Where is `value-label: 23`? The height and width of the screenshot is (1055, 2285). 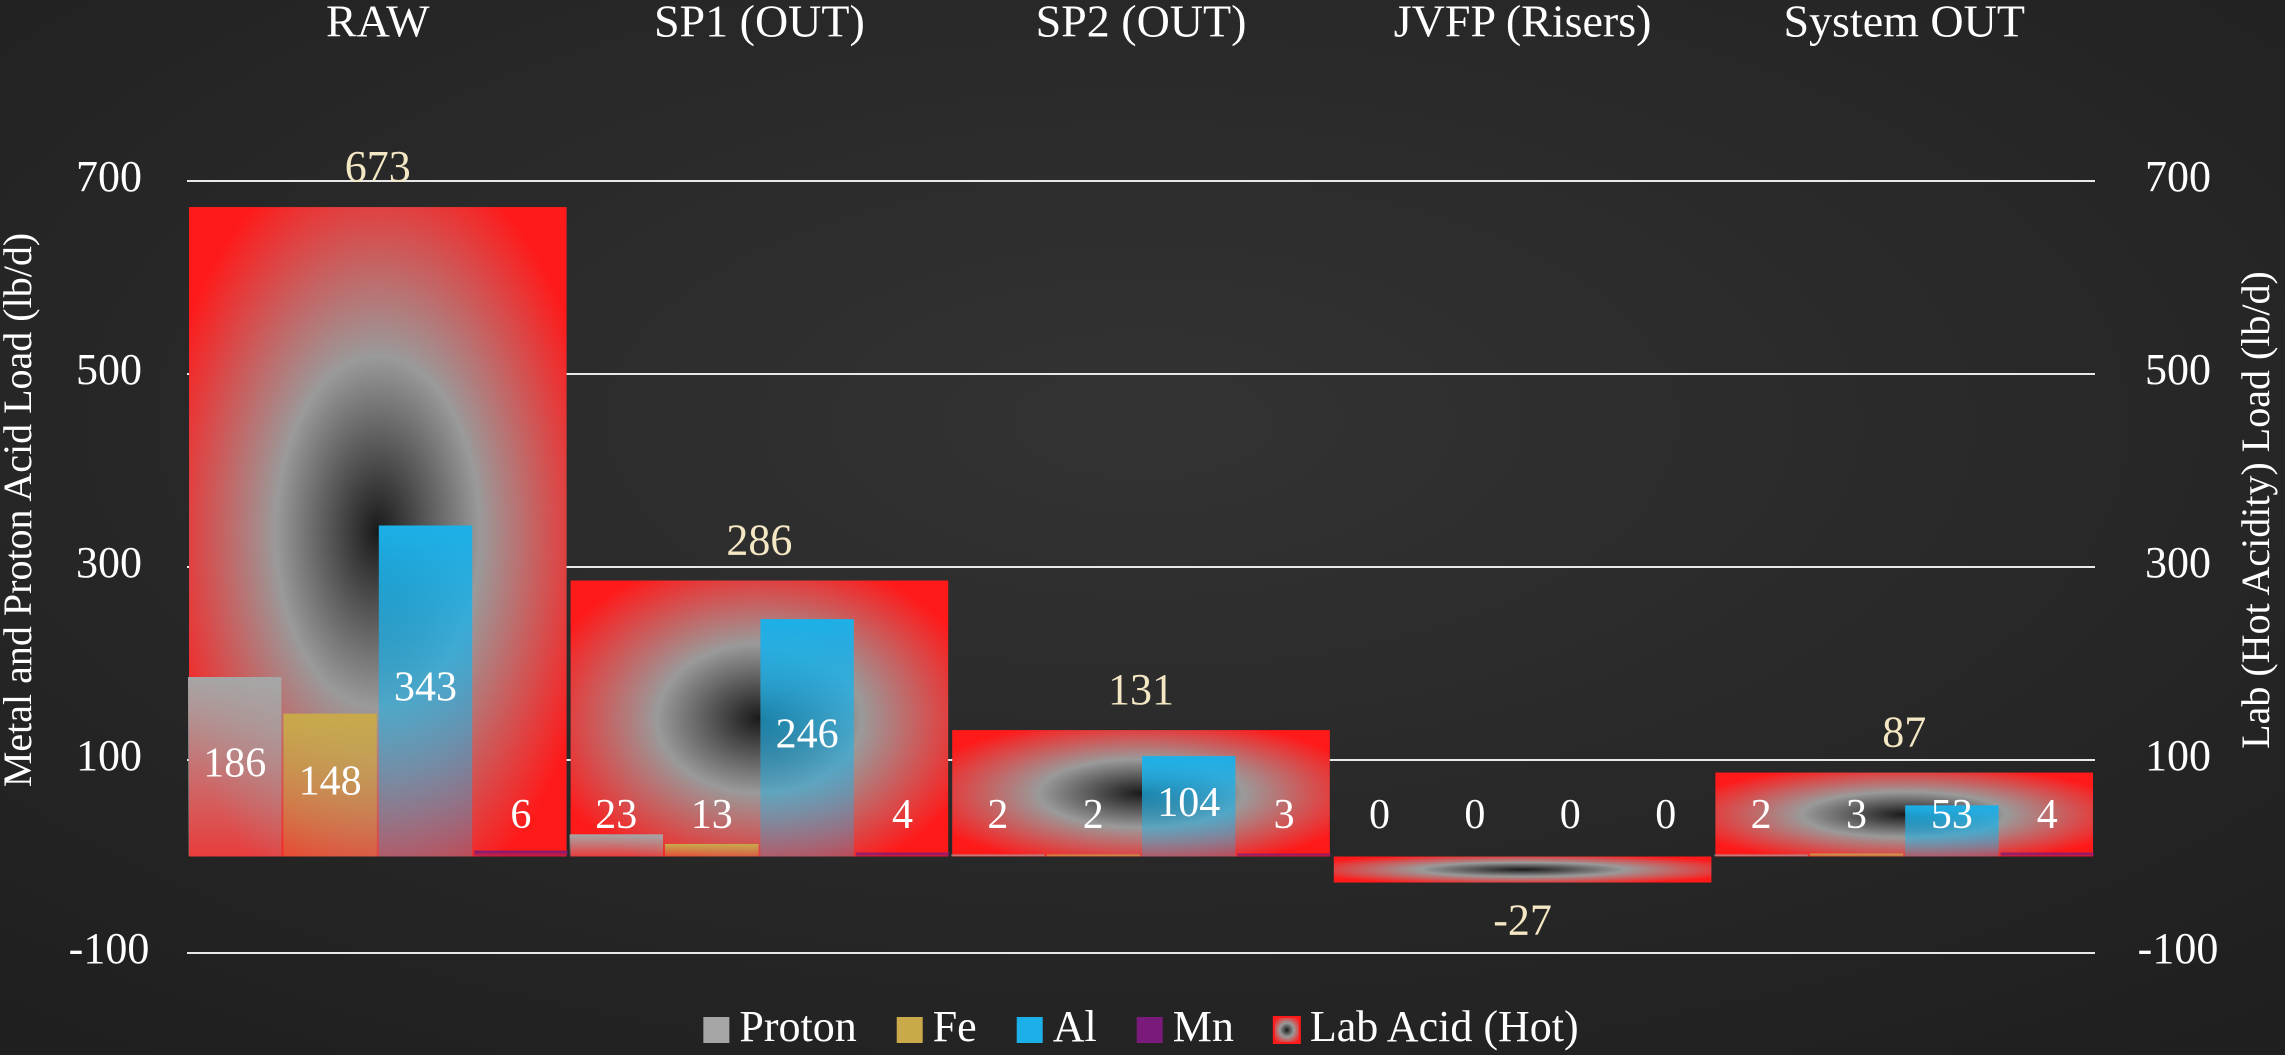
value-label: 23 is located at coordinates (616, 815).